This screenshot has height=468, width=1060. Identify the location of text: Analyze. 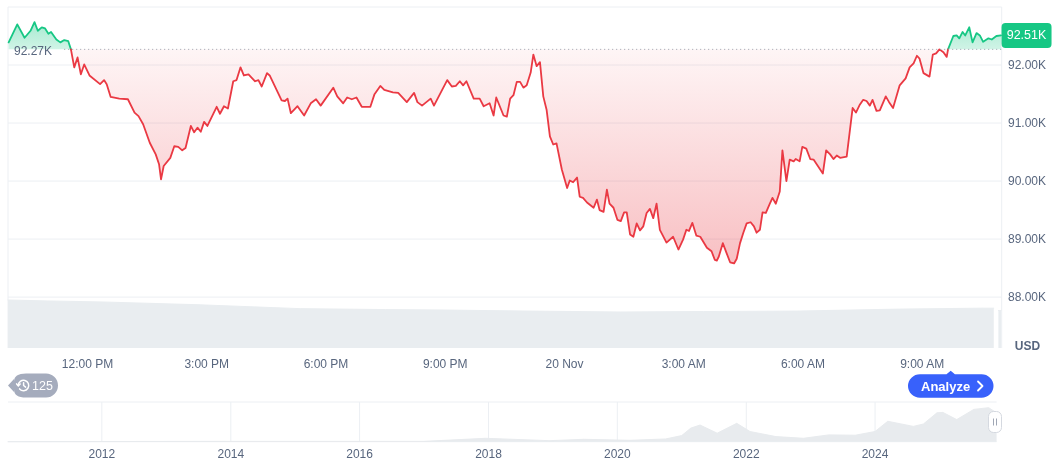
(946, 386).